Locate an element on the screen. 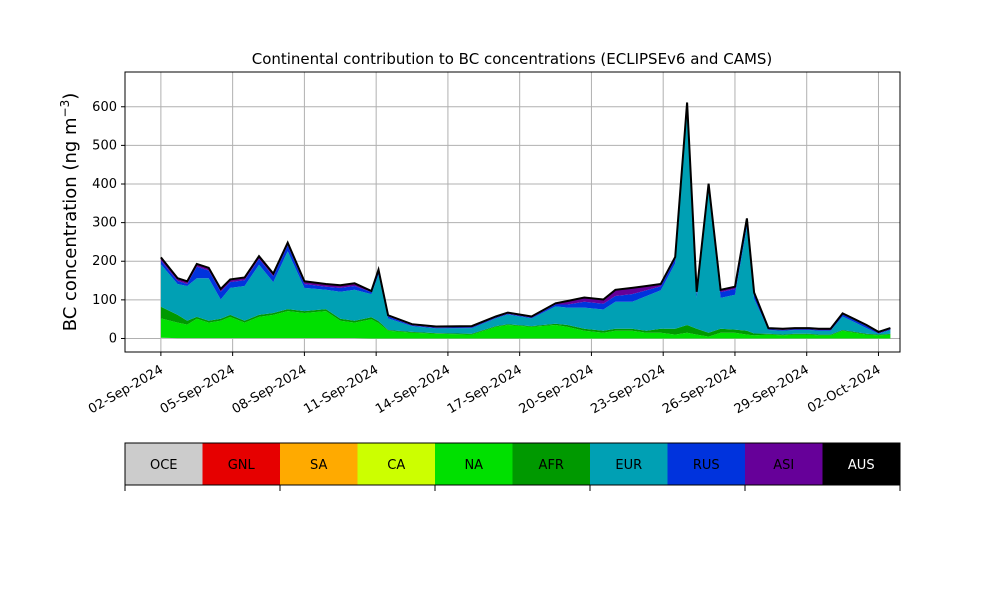 This screenshot has width=1000, height=600. legend-colorbar: OCE GNL SA CA NA AFR EUR RUS ASI AUS is located at coordinates (512, 466).